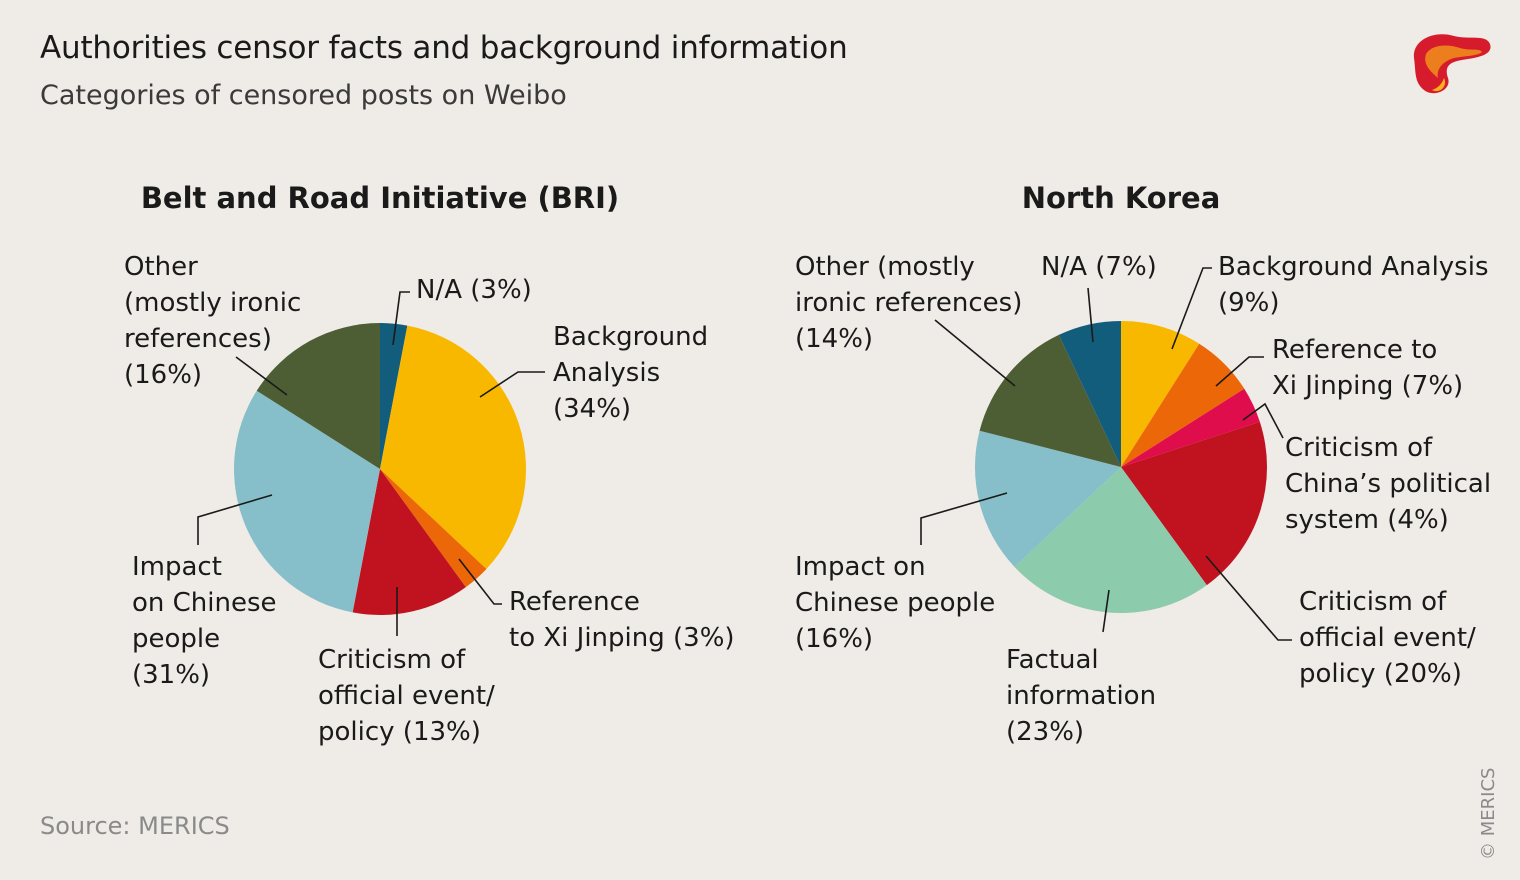 Image resolution: width=1520 pixels, height=880 pixels. Describe the element at coordinates (171, 675) in the screenshot. I see `slice-label-line: (31%)` at that location.